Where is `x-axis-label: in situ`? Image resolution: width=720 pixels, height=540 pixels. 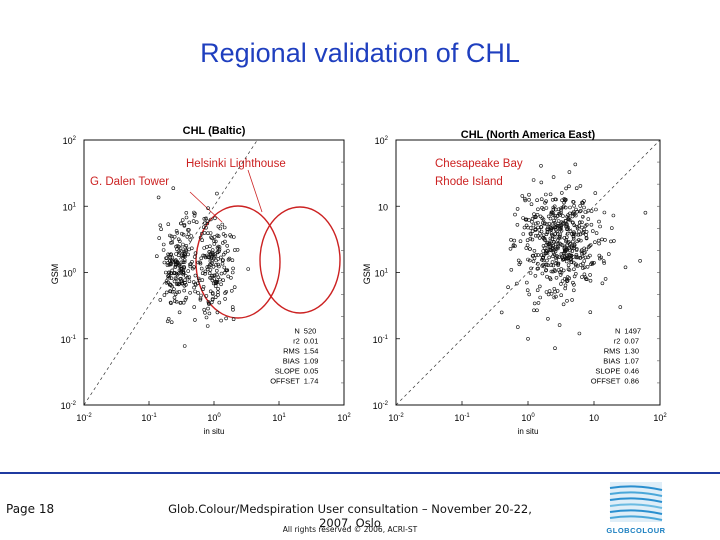 x-axis-label: in situ is located at coordinates (528, 431).